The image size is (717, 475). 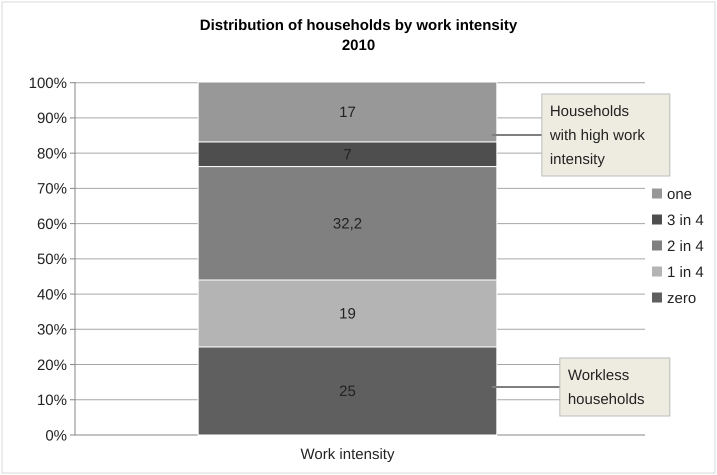 I want to click on data-label: 17, so click(x=347, y=113).